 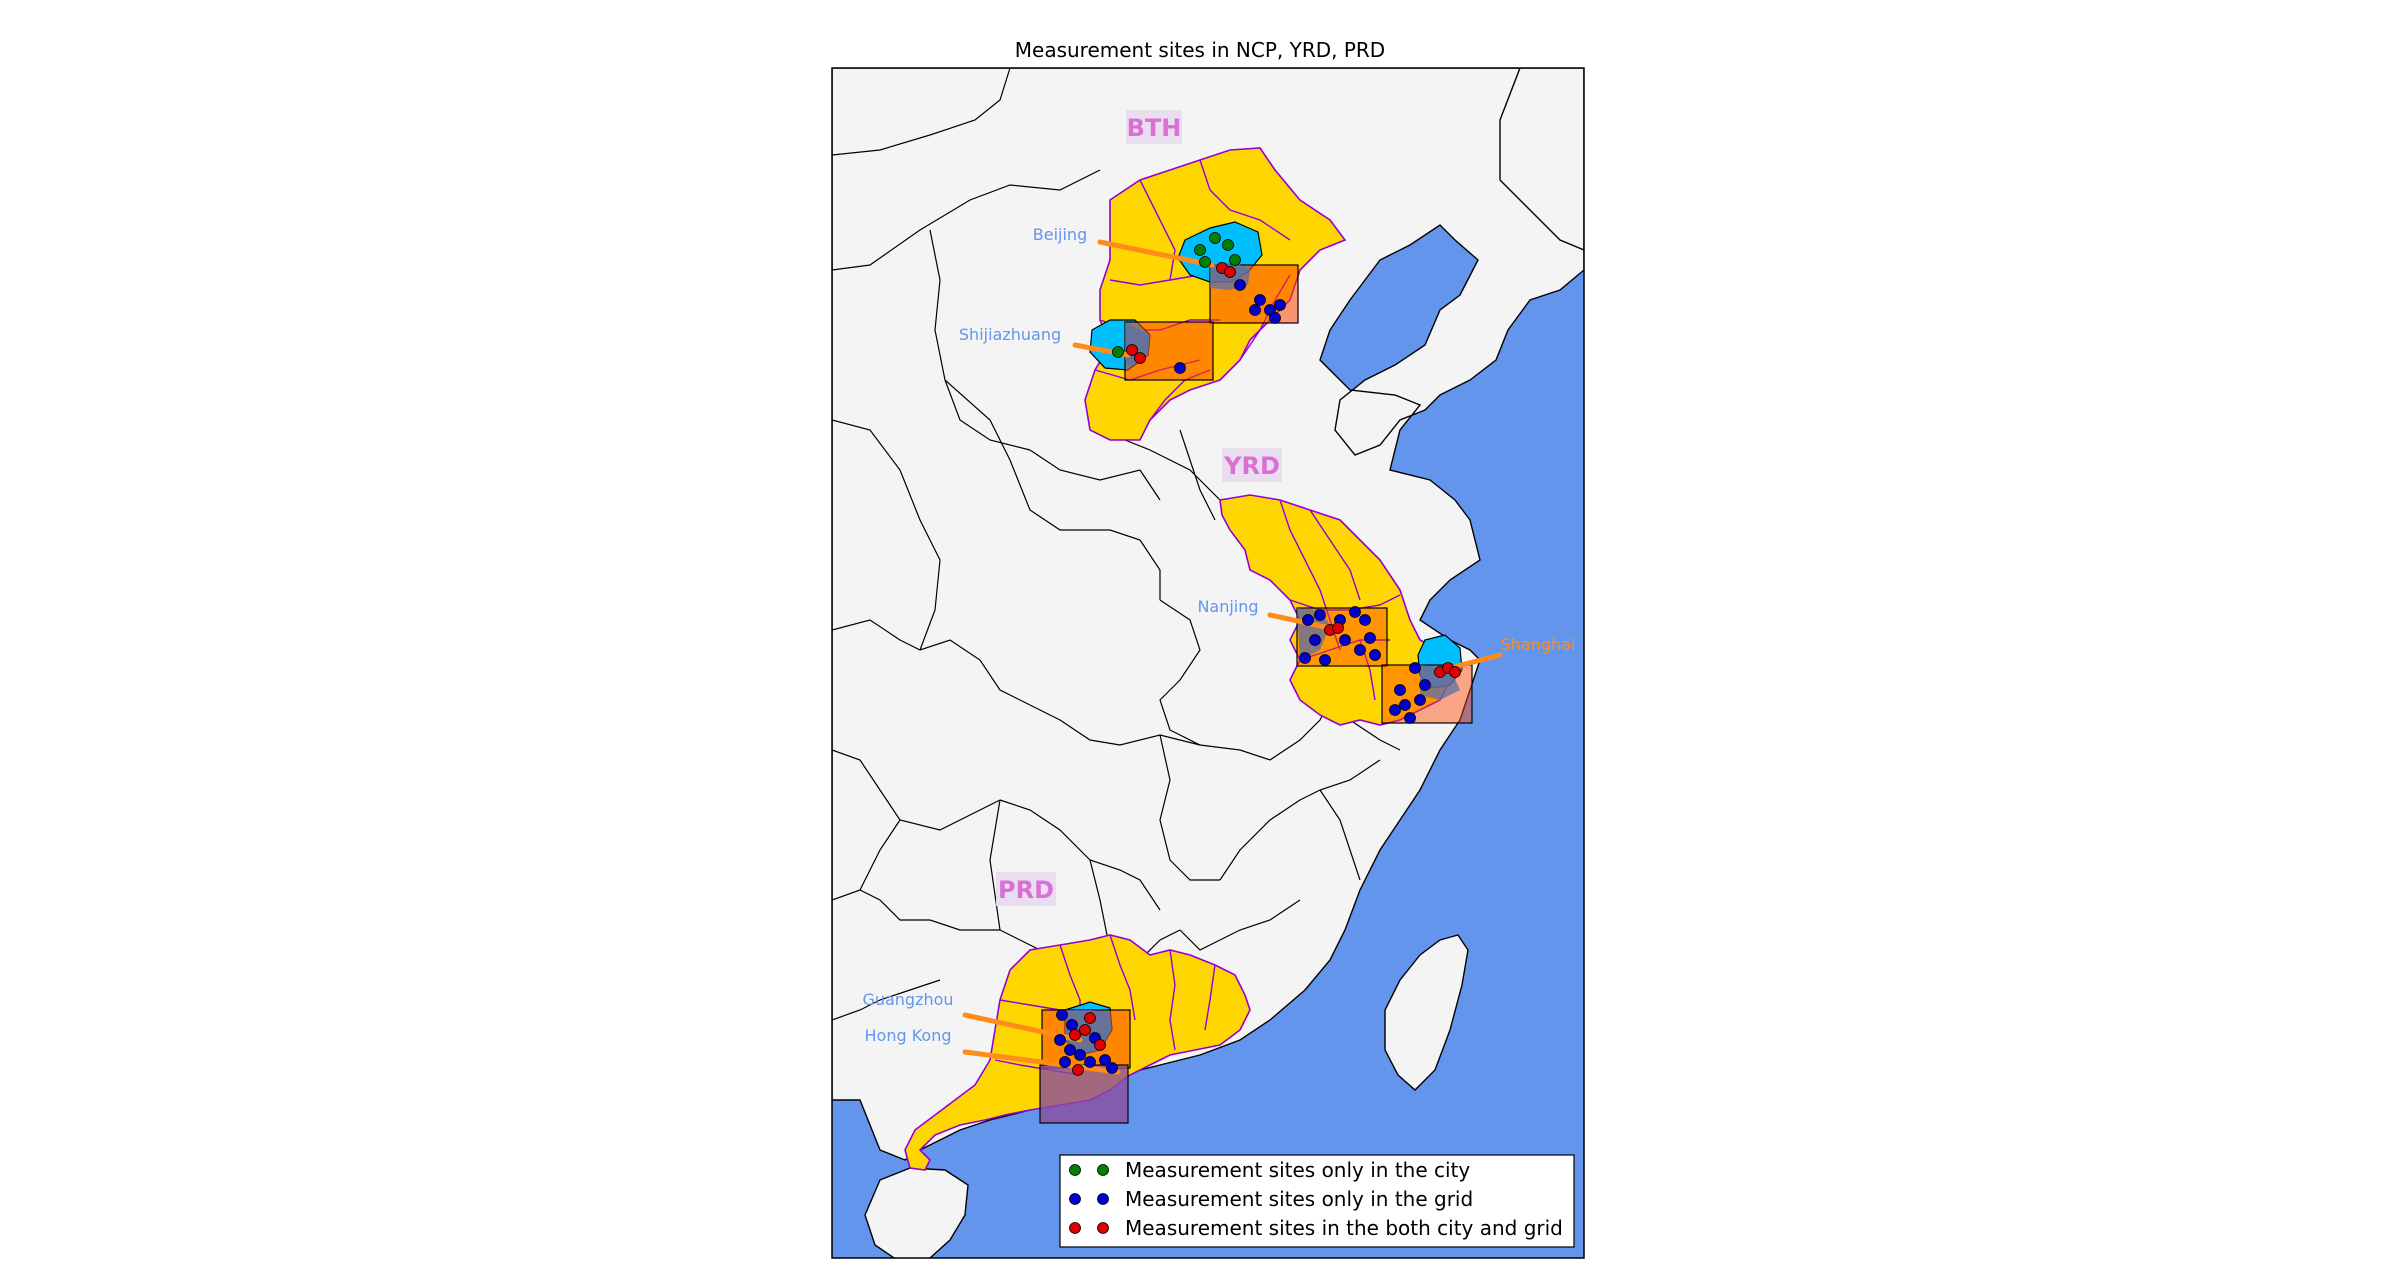 I want to click on city-label-guangzhou: Guangzhou, so click(x=907, y=999).